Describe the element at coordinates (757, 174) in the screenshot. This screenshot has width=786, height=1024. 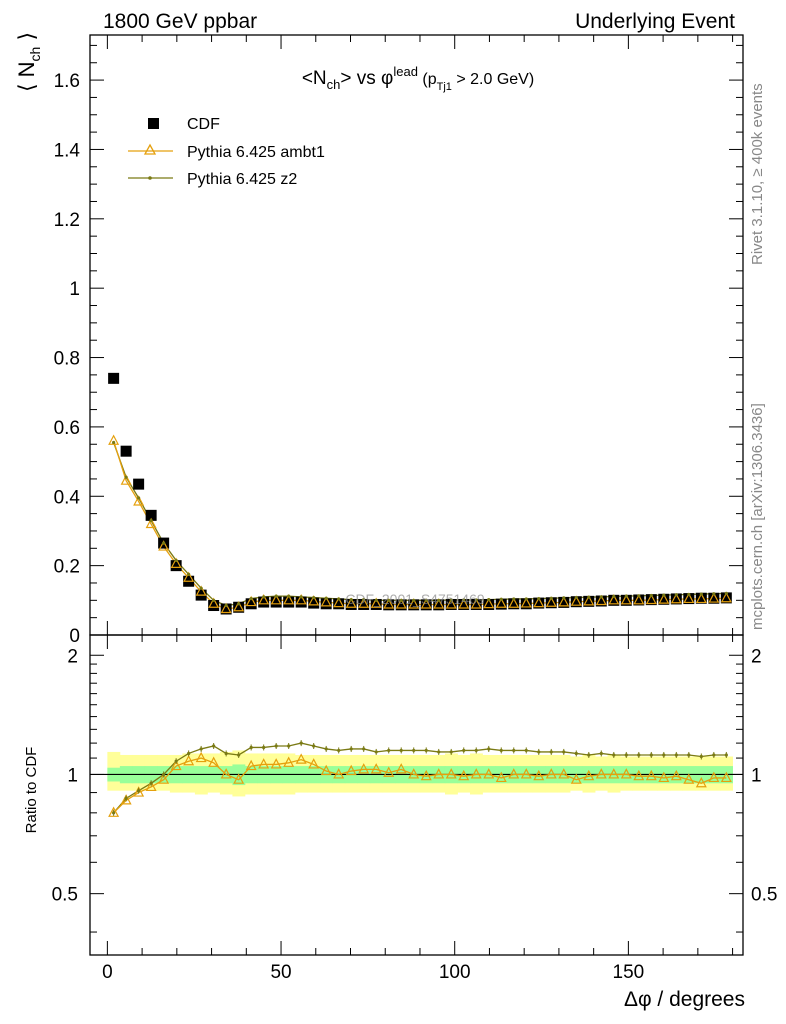
I see `rivet-version-label: Rivet 3.1.10, ≥ 400k events` at that location.